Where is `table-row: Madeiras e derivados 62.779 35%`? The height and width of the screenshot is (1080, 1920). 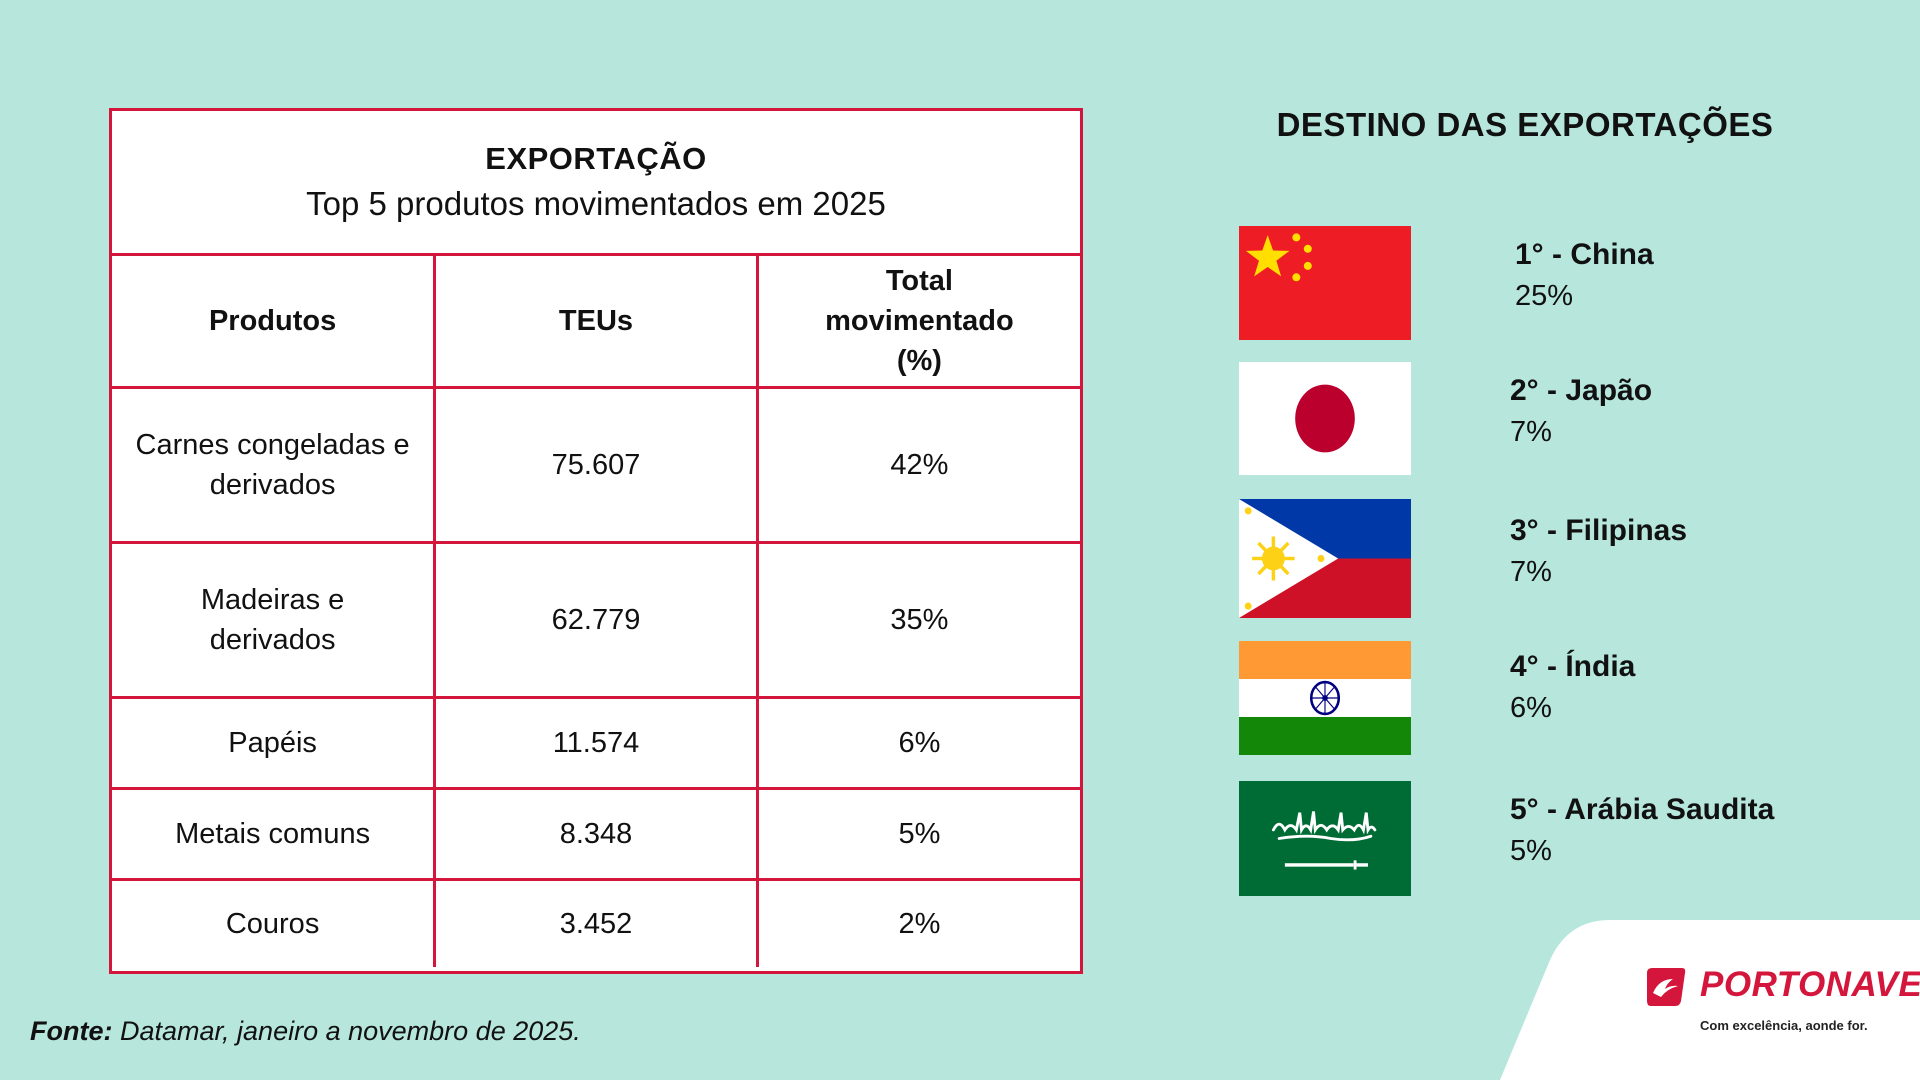 table-row: Madeiras e derivados 62.779 35% is located at coordinates (596, 620).